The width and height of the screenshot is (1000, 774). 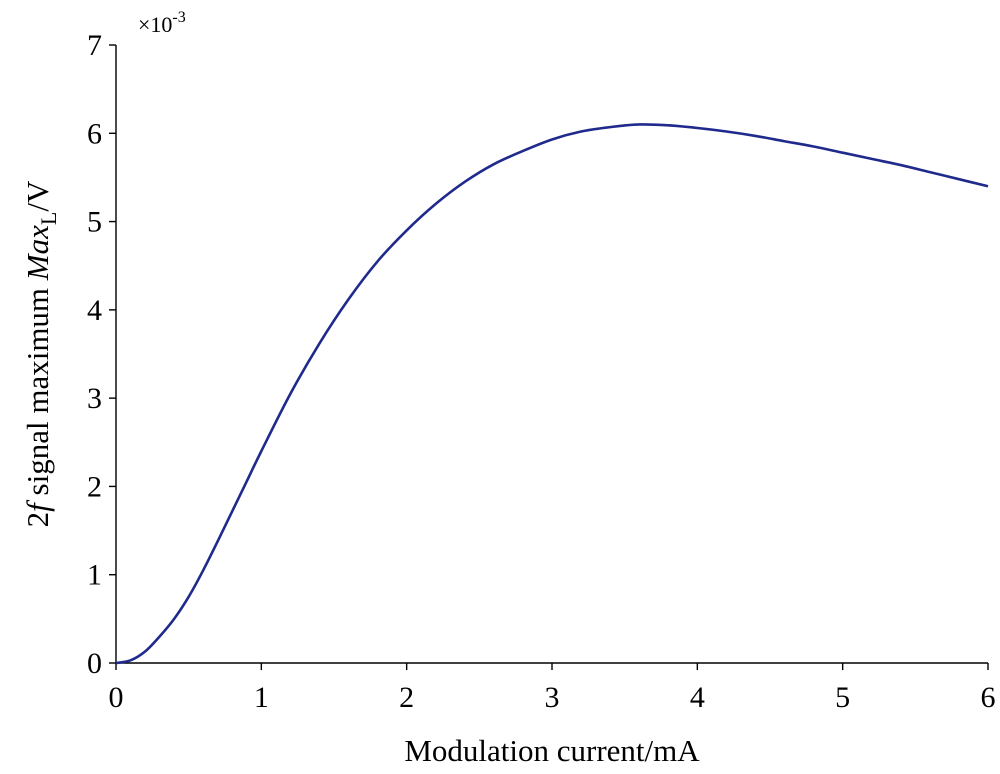 What do you see at coordinates (94, 45) in the screenshot?
I see `y-tick-label: 7` at bounding box center [94, 45].